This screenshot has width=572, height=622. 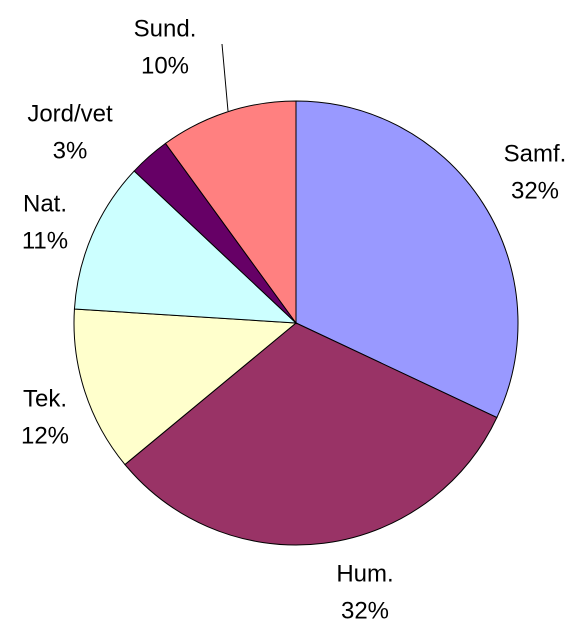 What do you see at coordinates (70, 113) in the screenshot?
I see `slice-label: Jord/vet` at bounding box center [70, 113].